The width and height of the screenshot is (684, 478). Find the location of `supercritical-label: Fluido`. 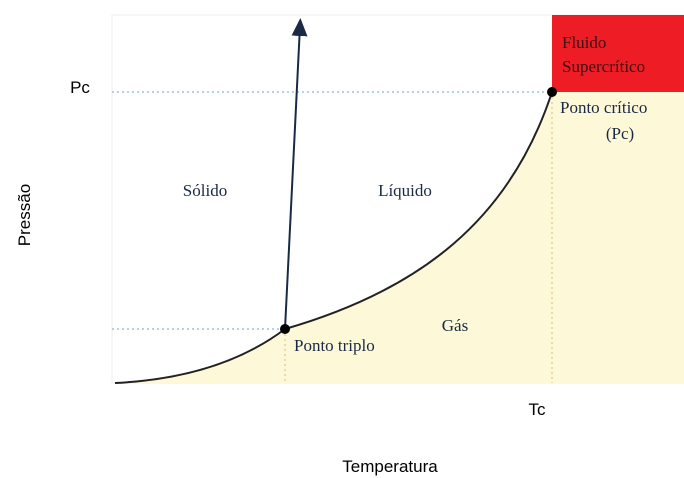

supercritical-label: Fluido is located at coordinates (584, 42).